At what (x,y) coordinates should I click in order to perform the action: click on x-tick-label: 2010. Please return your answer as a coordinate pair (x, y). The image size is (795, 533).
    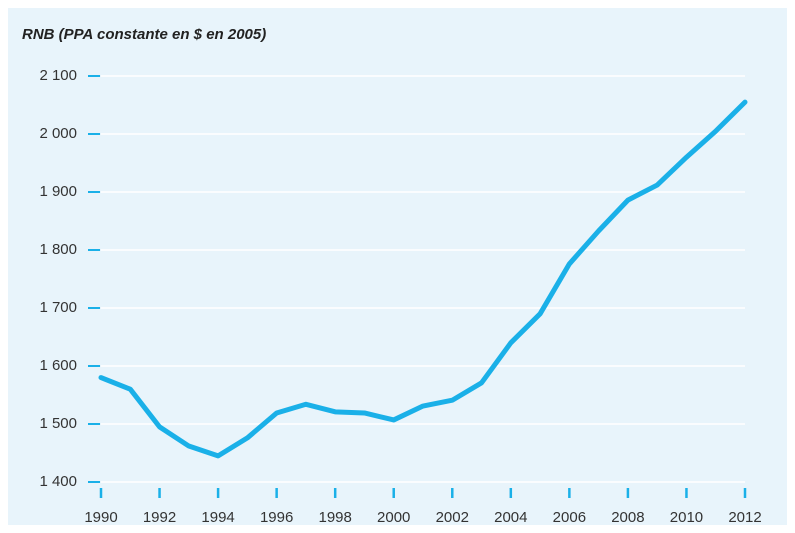
    Looking at the image, I should click on (686, 517).